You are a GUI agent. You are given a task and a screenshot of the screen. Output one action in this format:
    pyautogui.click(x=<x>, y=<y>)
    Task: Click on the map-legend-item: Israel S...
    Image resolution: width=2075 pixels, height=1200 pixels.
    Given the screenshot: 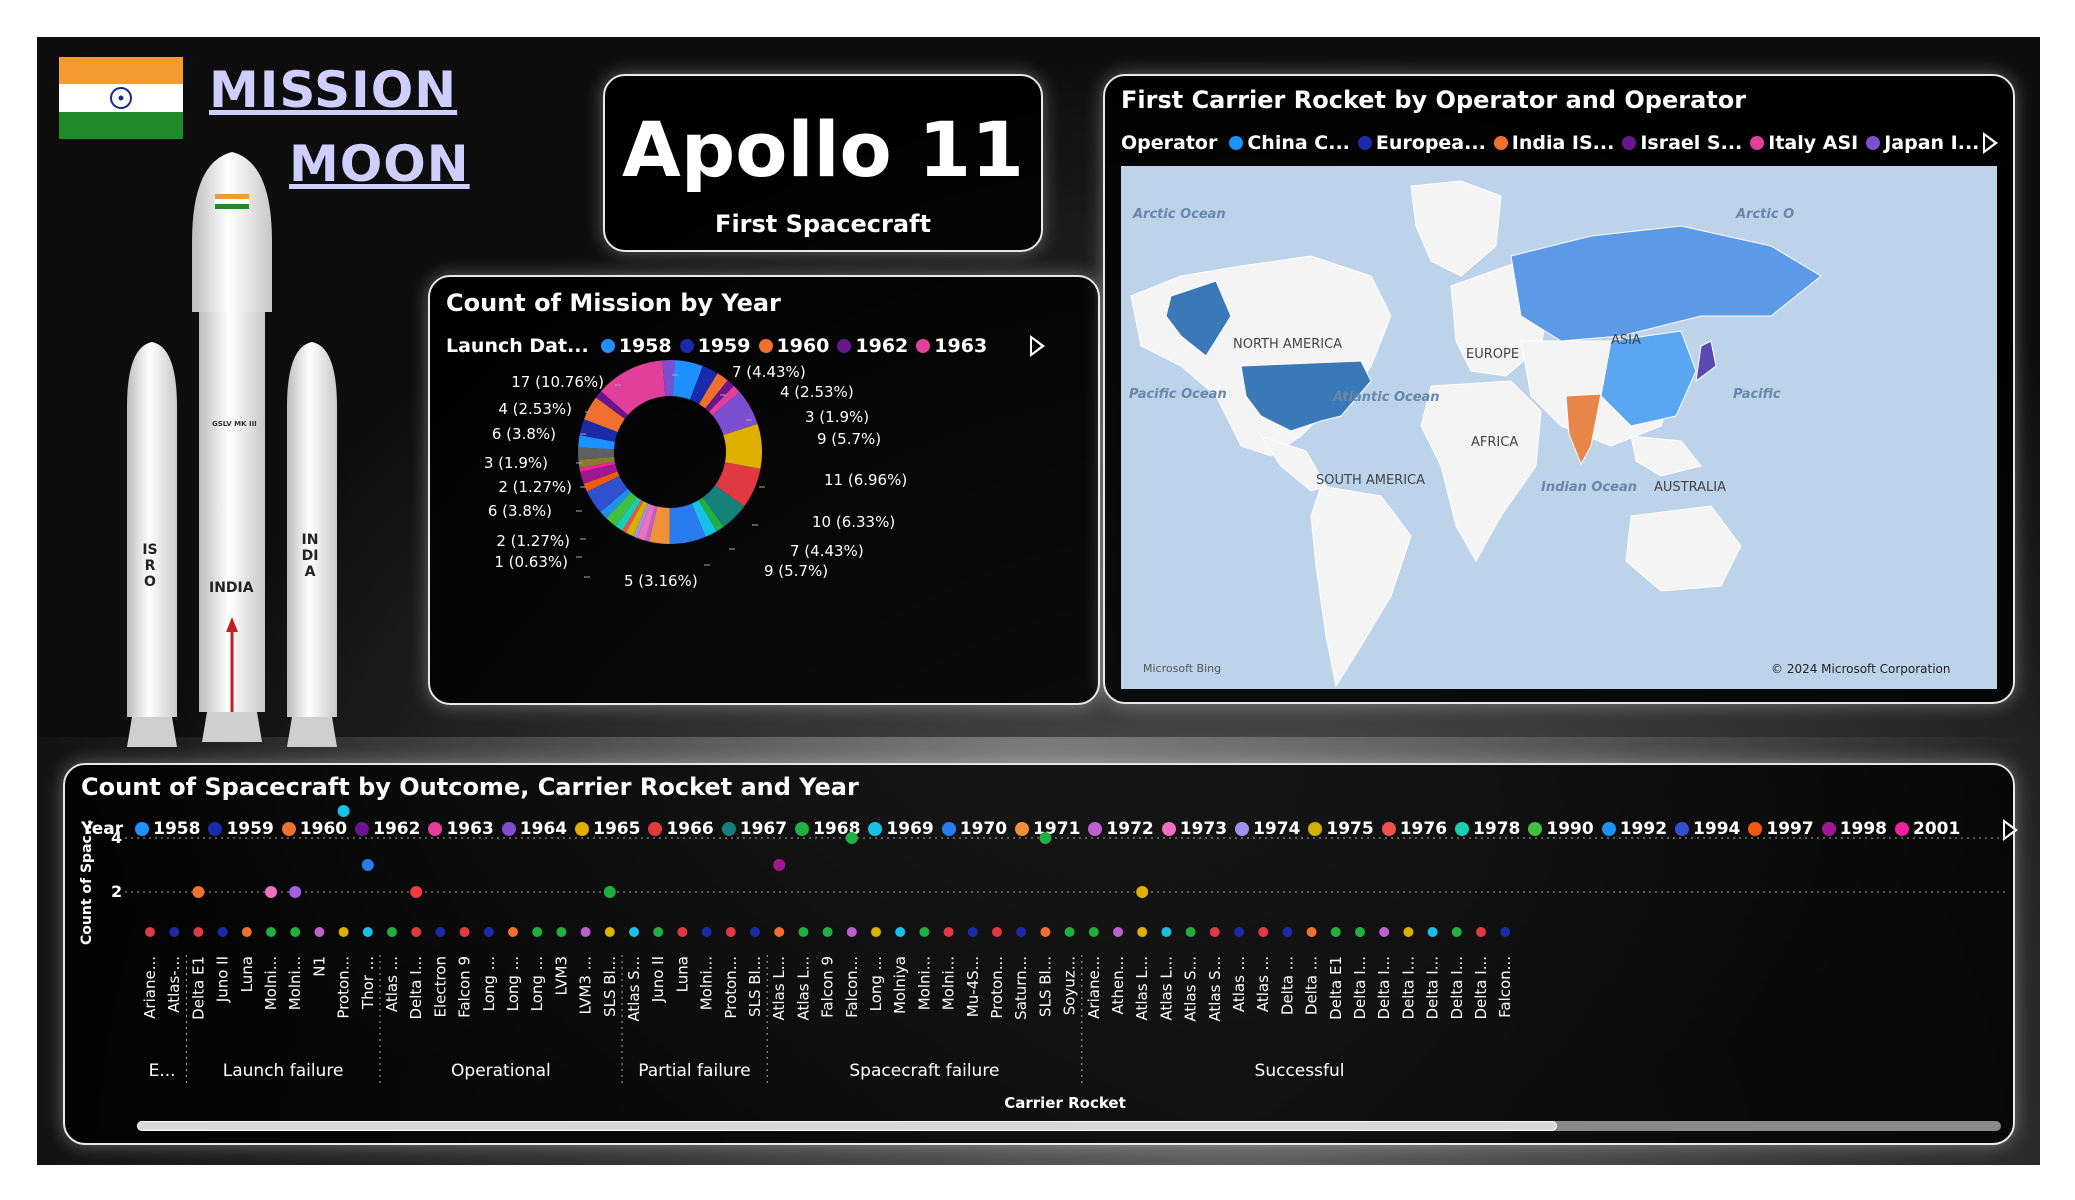 What is the action you would take?
    pyautogui.click(x=1682, y=143)
    